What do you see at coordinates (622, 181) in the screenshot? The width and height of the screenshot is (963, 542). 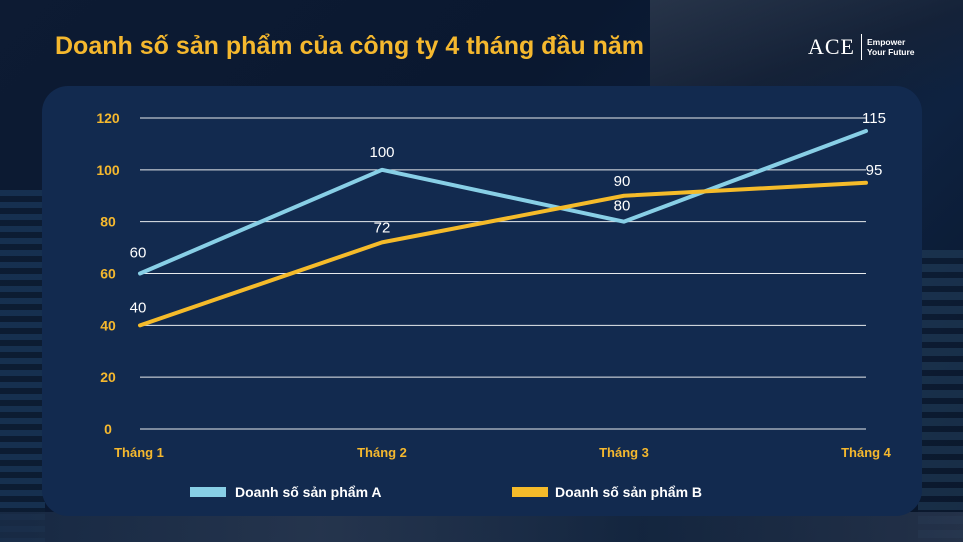 I see `data-label-b-3: 90` at bounding box center [622, 181].